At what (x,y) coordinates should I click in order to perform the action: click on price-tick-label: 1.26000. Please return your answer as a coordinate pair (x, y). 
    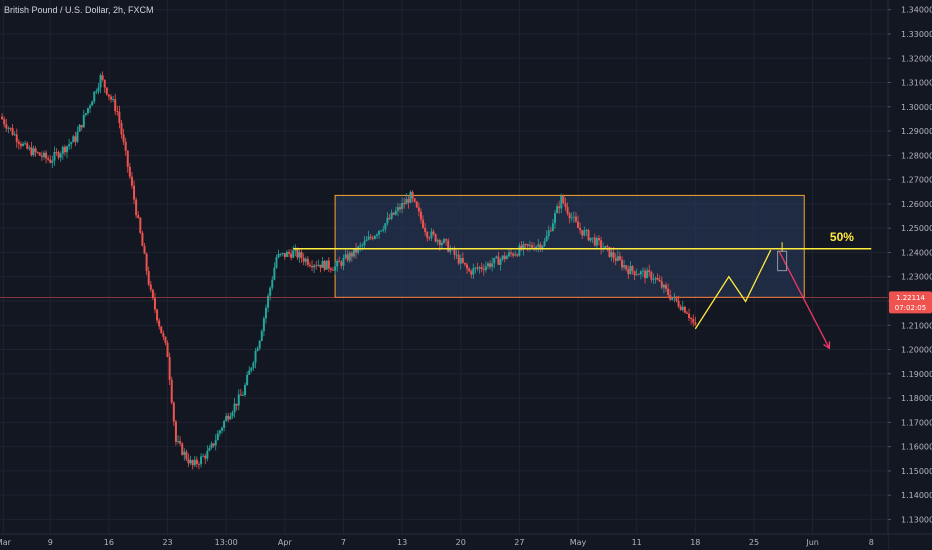
    Looking at the image, I should click on (916, 204).